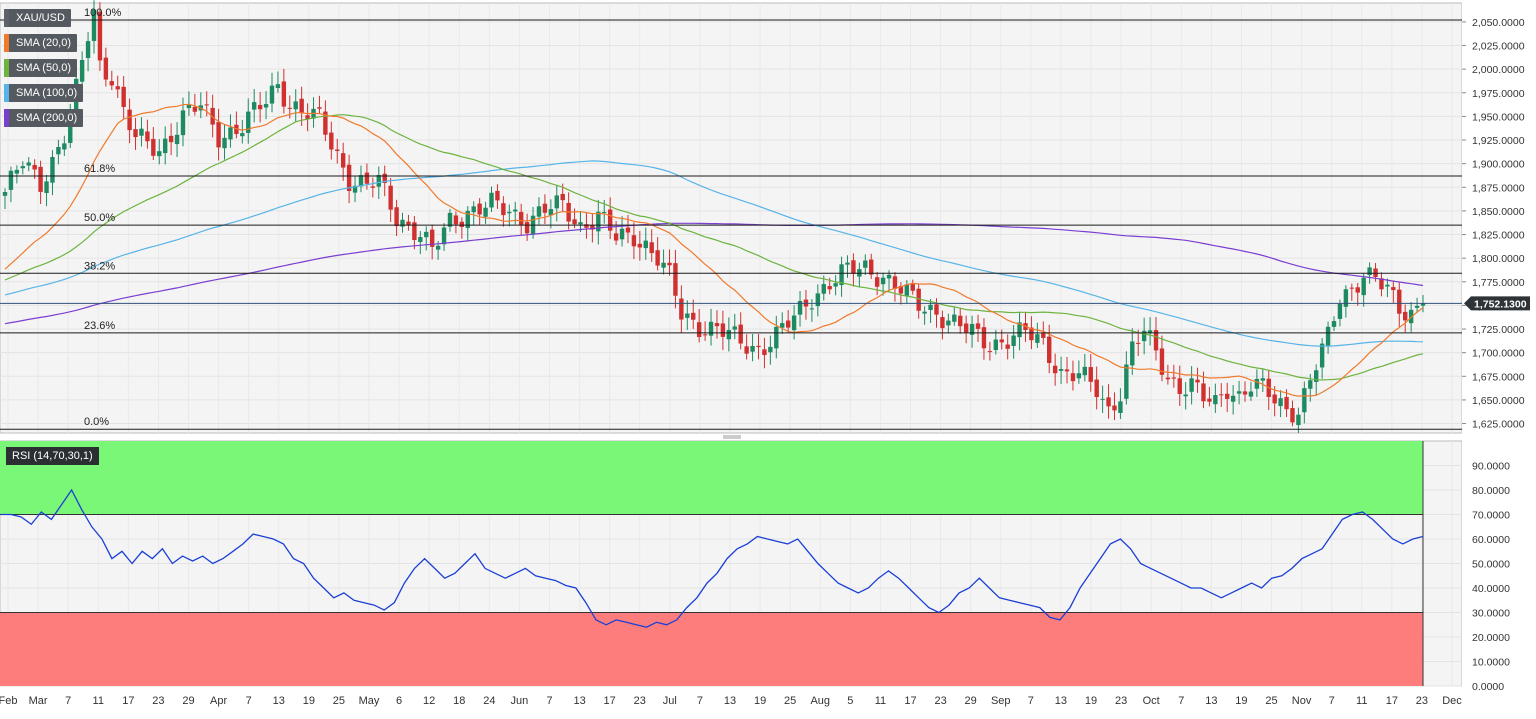  I want to click on rsi-tick-label: 40.0000, so click(1491, 589).